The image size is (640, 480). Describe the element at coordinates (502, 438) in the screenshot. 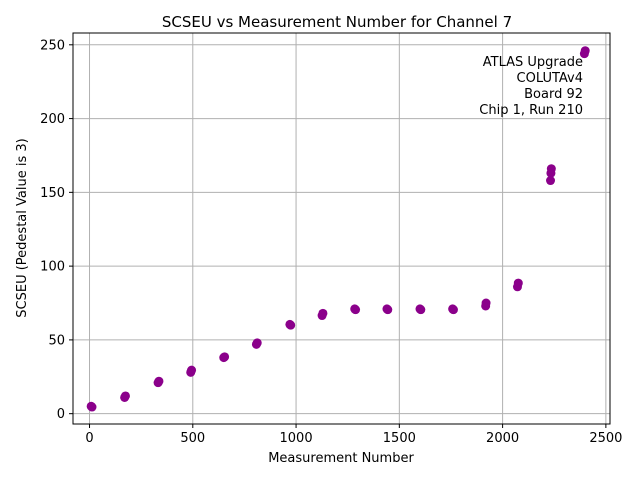

I see `x-tick-label: 2000` at that location.